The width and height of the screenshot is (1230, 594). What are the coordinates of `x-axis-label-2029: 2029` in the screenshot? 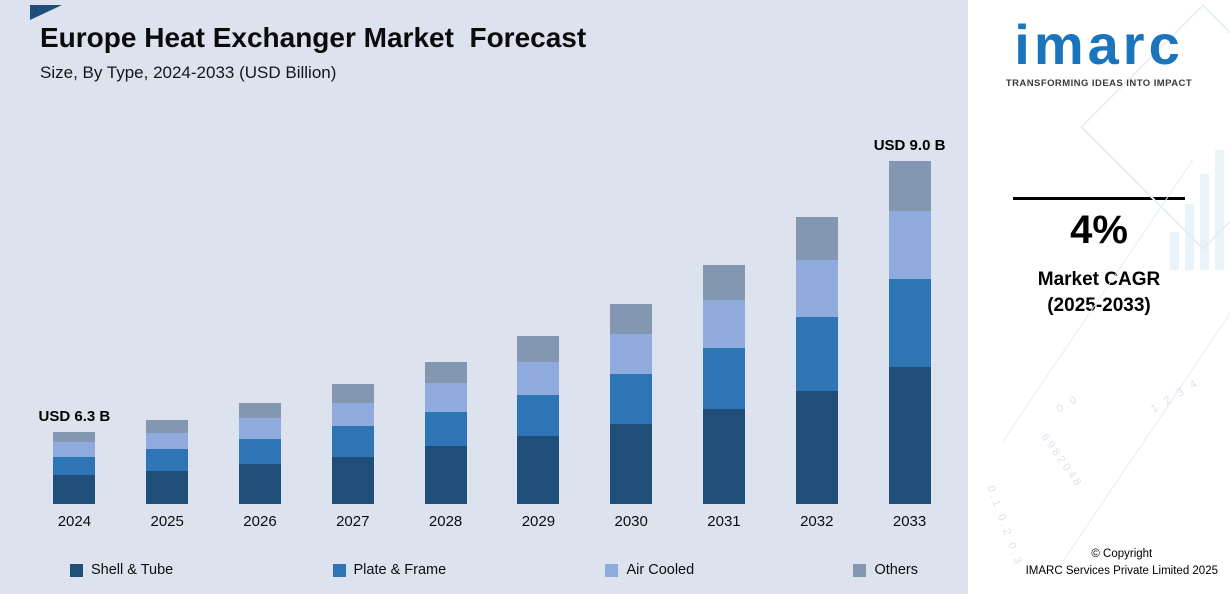 It's located at (538, 521).